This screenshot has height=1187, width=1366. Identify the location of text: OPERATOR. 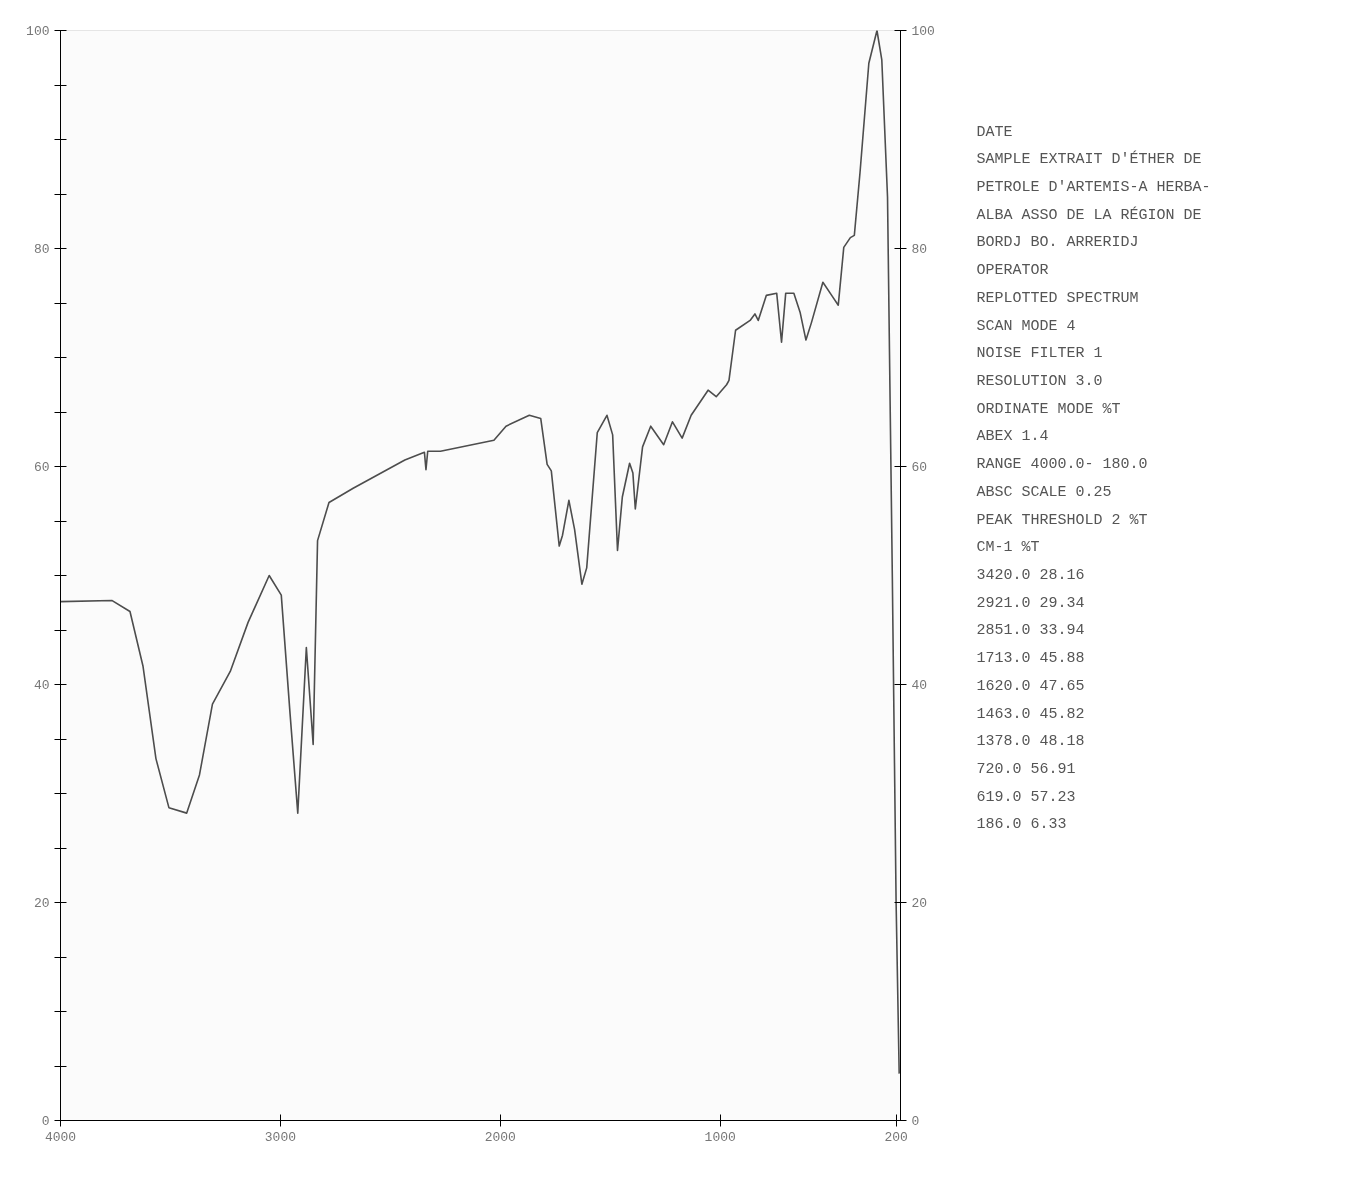
(1012, 271).